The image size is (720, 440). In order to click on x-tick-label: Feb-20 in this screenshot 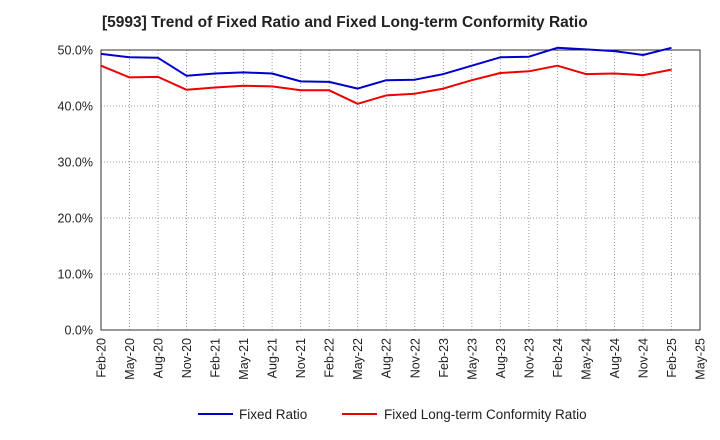, I will do `click(102, 358)`.